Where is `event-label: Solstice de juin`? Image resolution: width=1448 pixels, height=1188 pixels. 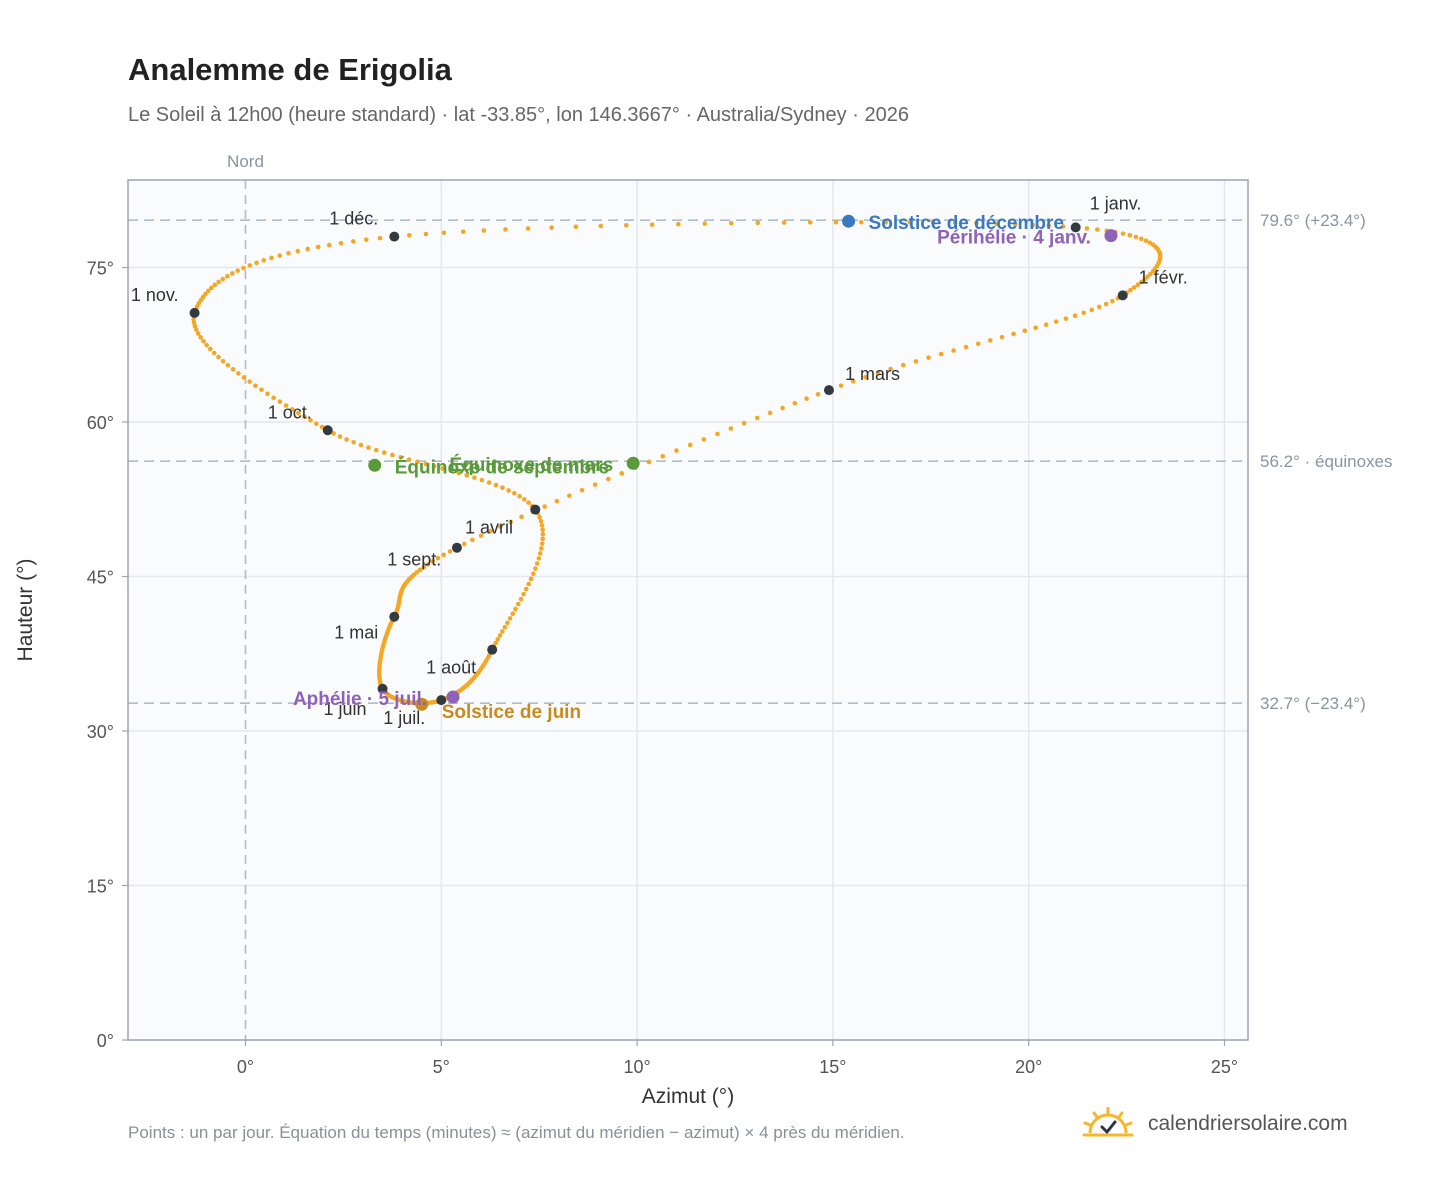 event-label: Solstice de juin is located at coordinates (511, 712).